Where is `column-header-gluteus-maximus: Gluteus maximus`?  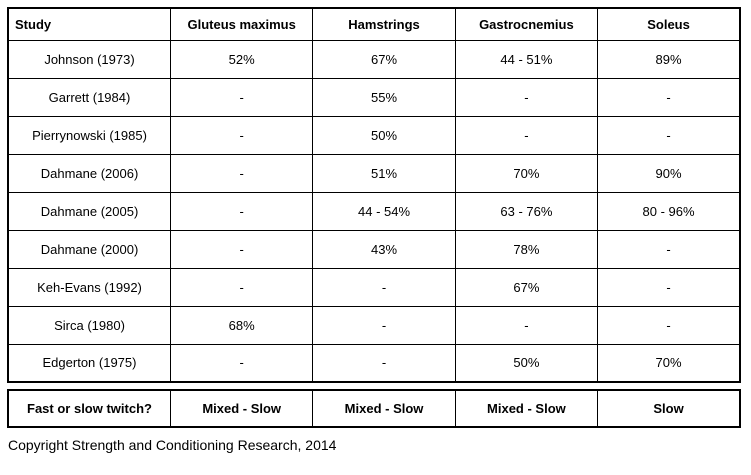 column-header-gluteus-maximus: Gluteus maximus is located at coordinates (241, 24).